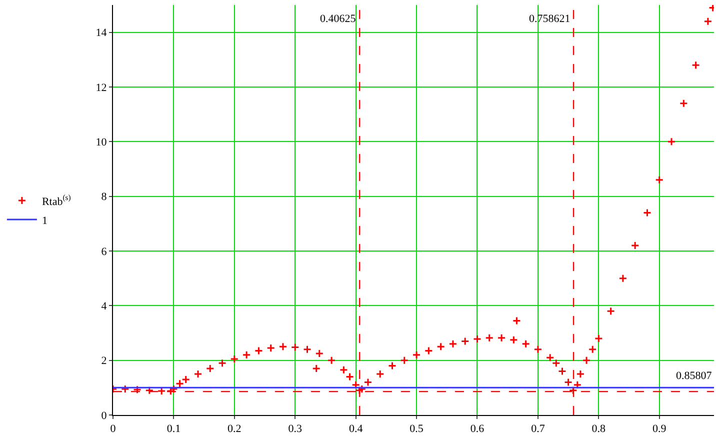  I want to click on x-tick-label: 0.5, so click(417, 429).